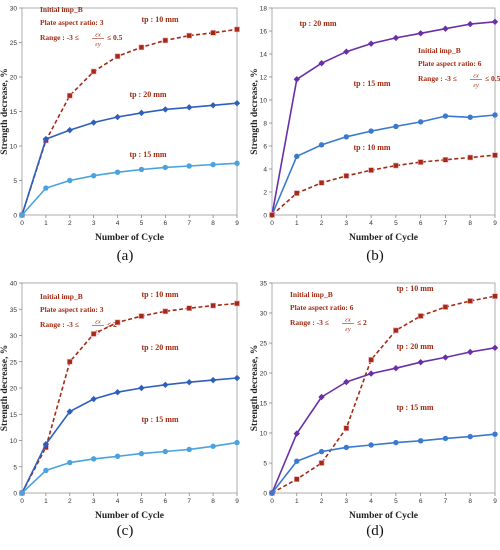  What do you see at coordinates (159, 347) in the screenshot?
I see `series-label-tp-20-mm: tp : 20 mm` at bounding box center [159, 347].